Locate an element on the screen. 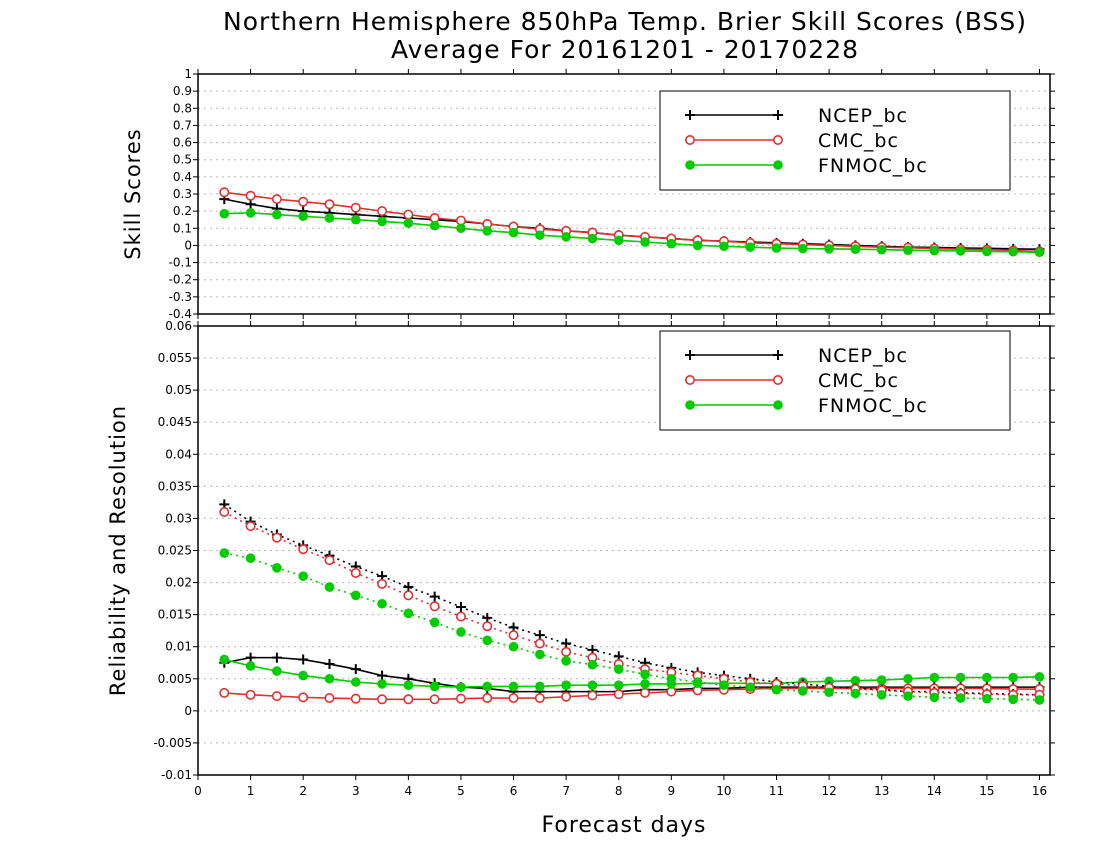  y-axis-label: Reliability and Resolution is located at coordinates (118, 550).